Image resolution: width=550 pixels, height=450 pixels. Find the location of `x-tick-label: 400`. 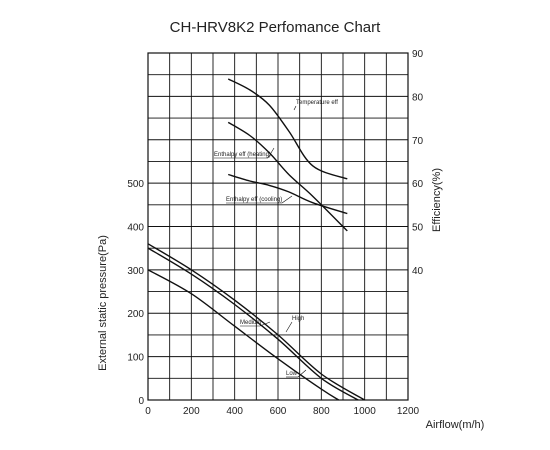

x-tick-label: 400 is located at coordinates (234, 411).